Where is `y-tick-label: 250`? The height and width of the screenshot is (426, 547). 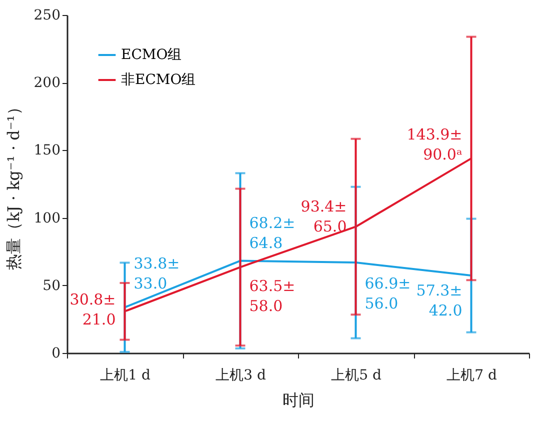
y-tick-label: 250 is located at coordinates (47, 16).